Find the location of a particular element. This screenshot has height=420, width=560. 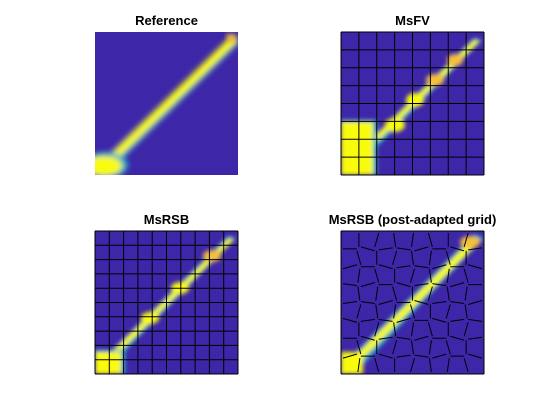

coarse-grid-msrsb is located at coordinates (166, 302).